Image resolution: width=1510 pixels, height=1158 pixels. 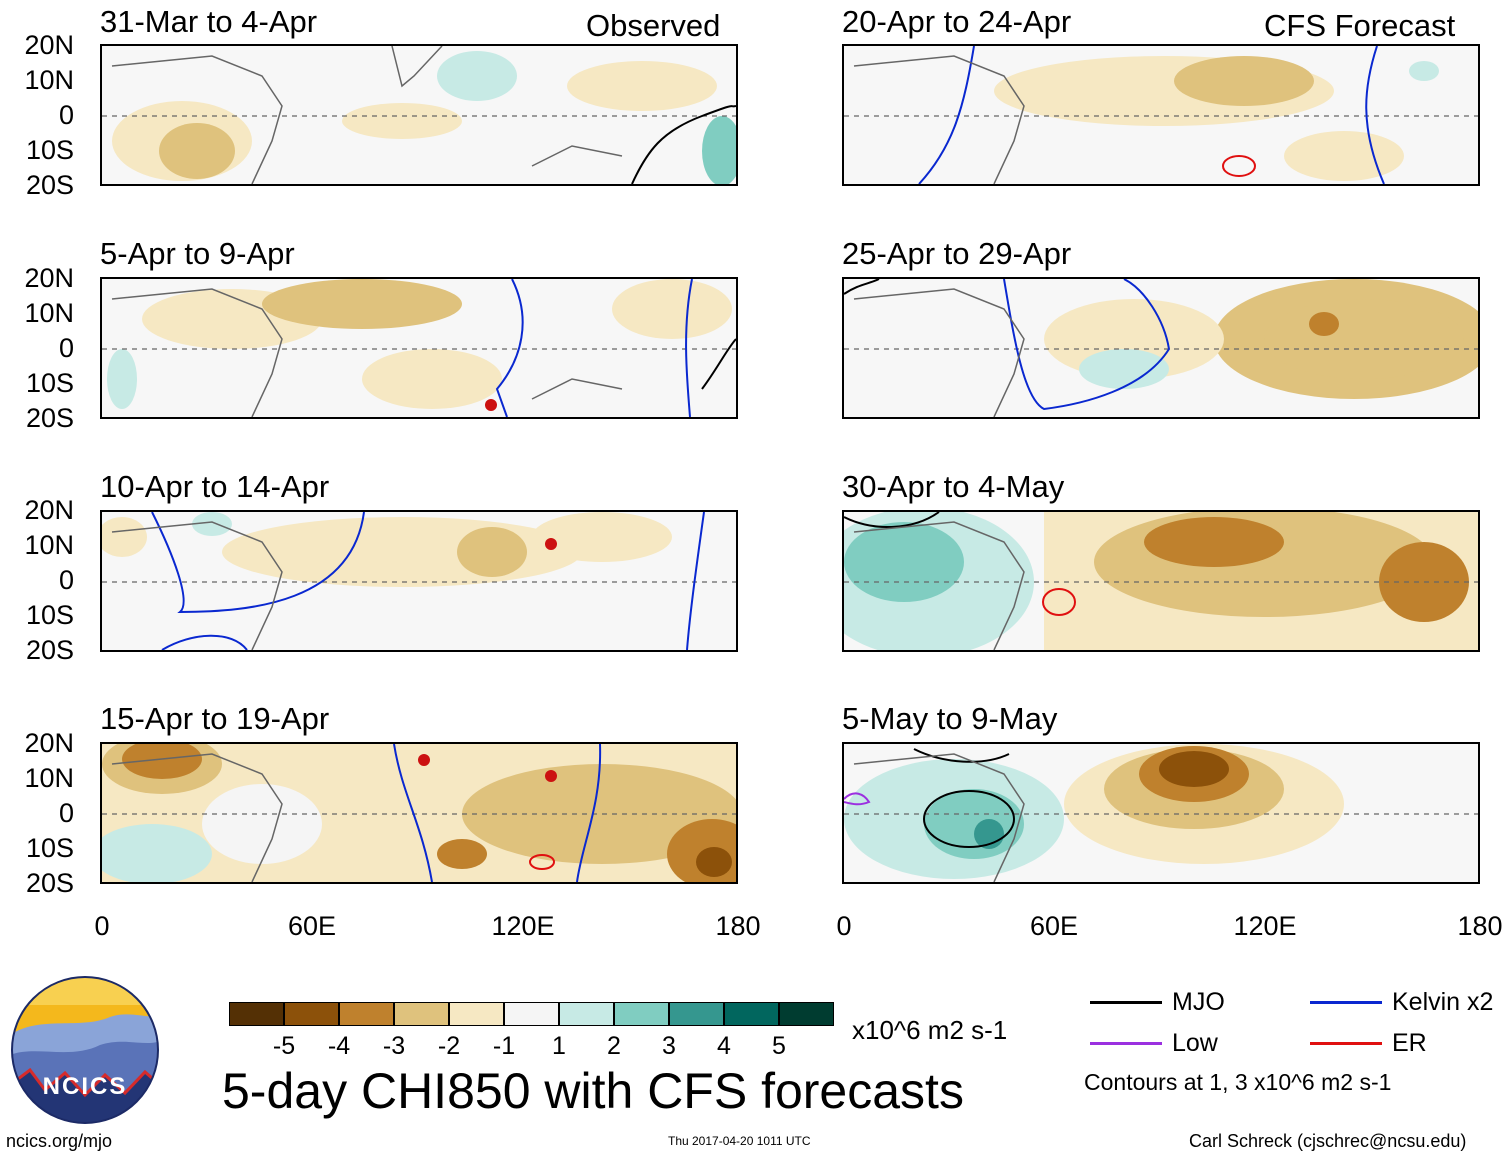 What do you see at coordinates (85, 1050) in the screenshot?
I see `ncics-logo: NCICS` at bounding box center [85, 1050].